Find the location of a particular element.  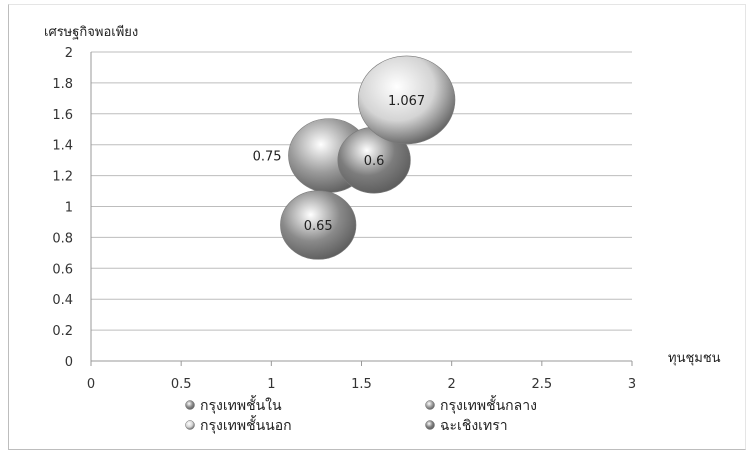

y-tick-label: 0.6 is located at coordinates (62, 269).